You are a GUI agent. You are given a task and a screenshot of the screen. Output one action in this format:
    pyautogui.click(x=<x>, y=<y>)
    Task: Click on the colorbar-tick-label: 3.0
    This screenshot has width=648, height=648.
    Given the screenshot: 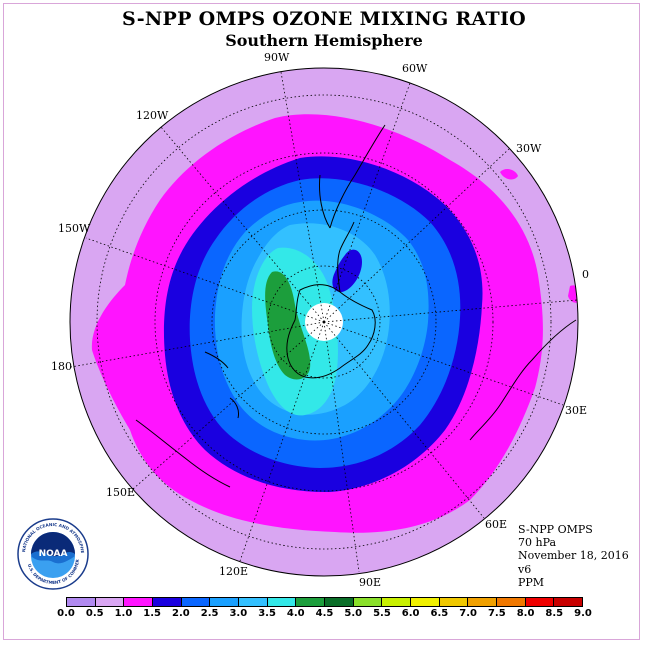 What is the action you would take?
    pyautogui.click(x=238, y=613)
    